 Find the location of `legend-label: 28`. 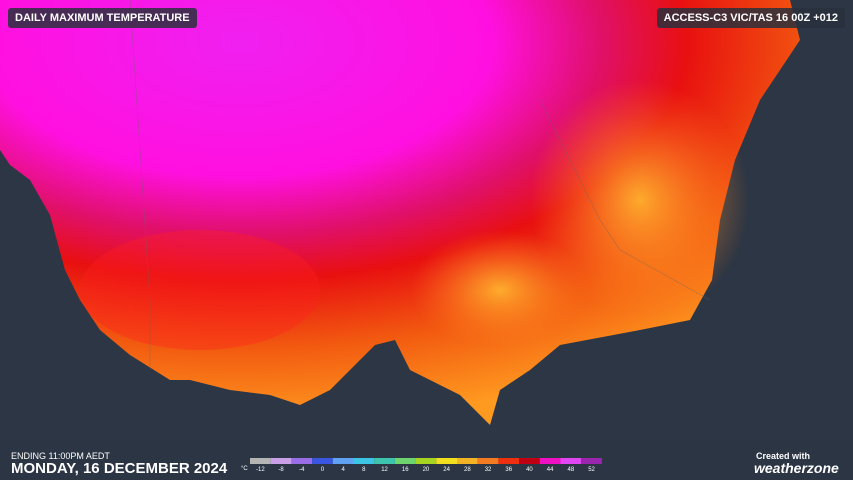

legend-label: 28 is located at coordinates (467, 470).